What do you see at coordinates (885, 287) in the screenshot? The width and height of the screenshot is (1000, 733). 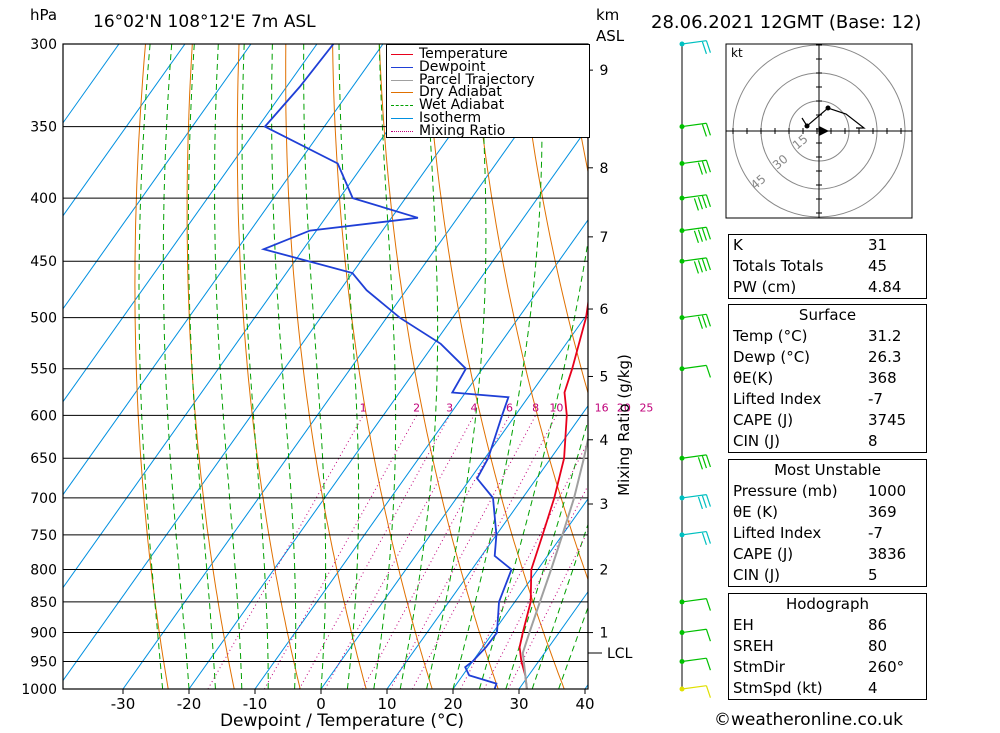 I see `stat-value: 4.84` at bounding box center [885, 287].